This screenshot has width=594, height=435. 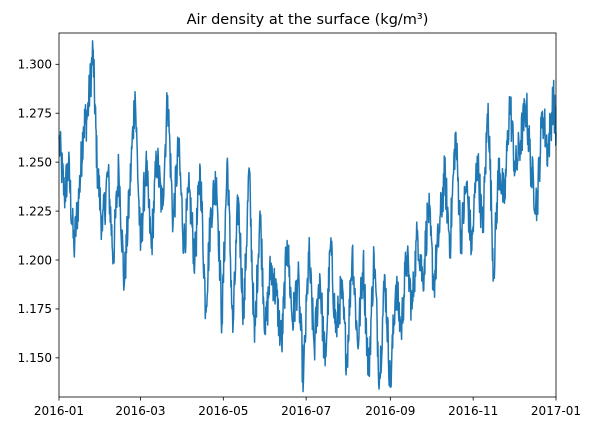 I want to click on chart-title: Air density at the surface (kg/m³), so click(x=308, y=20).